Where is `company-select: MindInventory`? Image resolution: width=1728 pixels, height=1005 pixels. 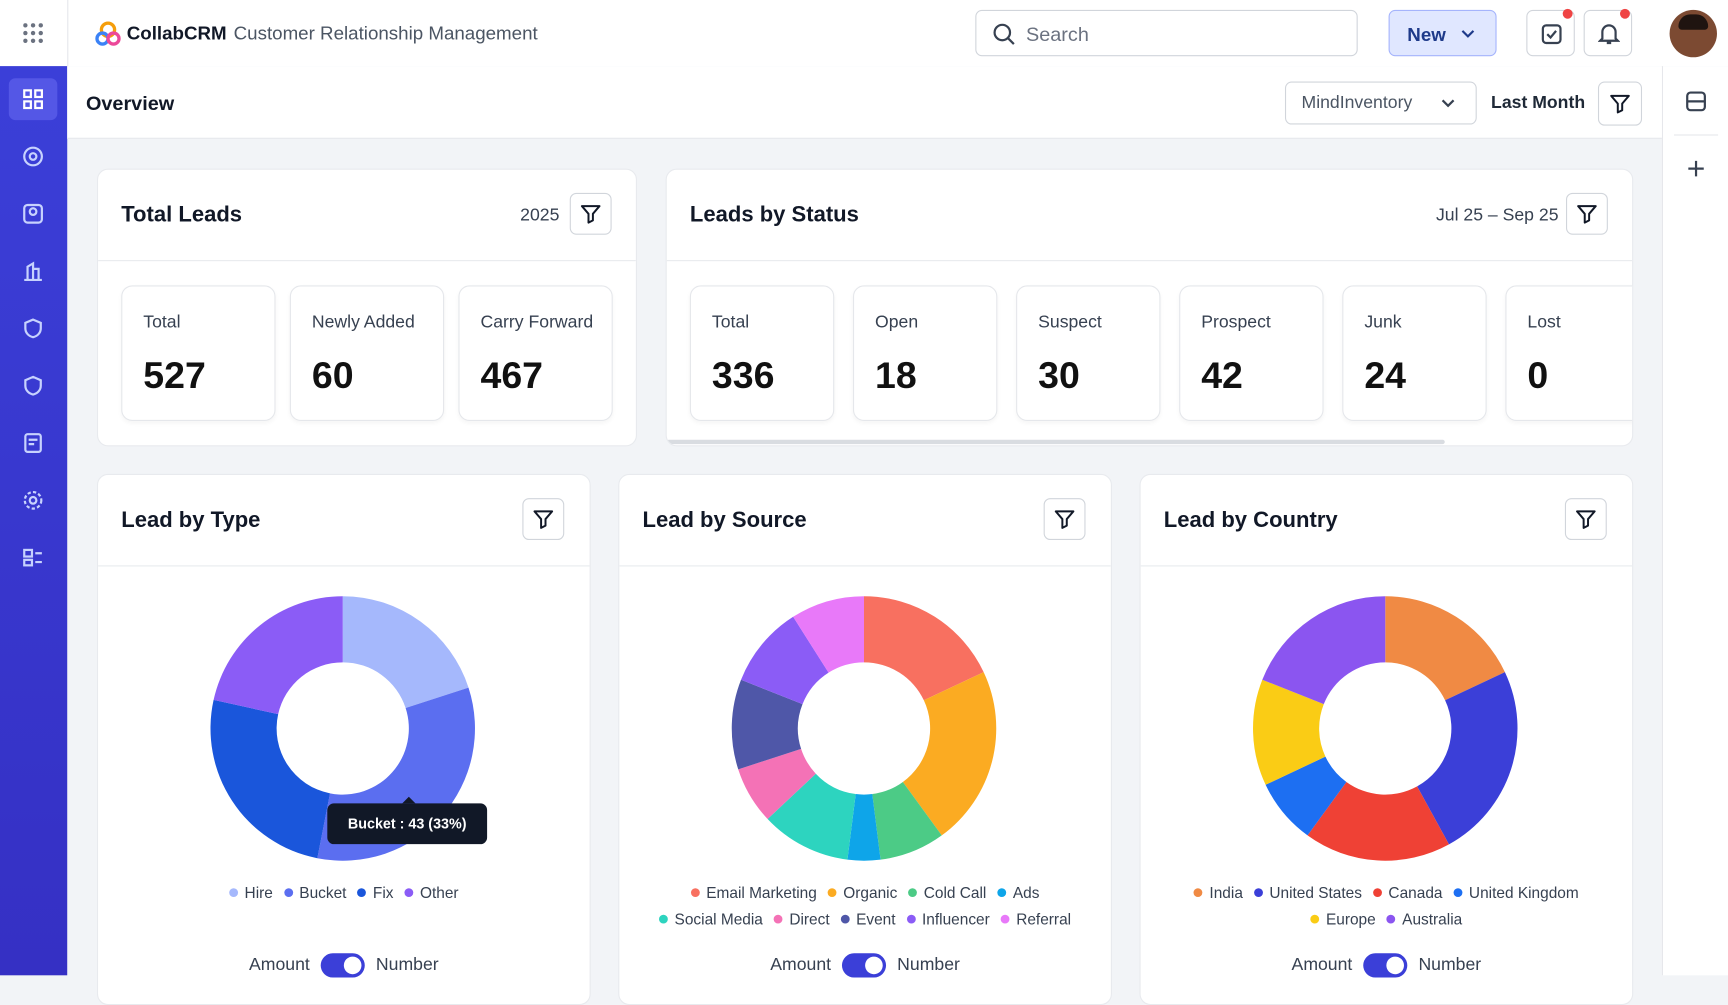 company-select: MindInventory is located at coordinates (1380, 103).